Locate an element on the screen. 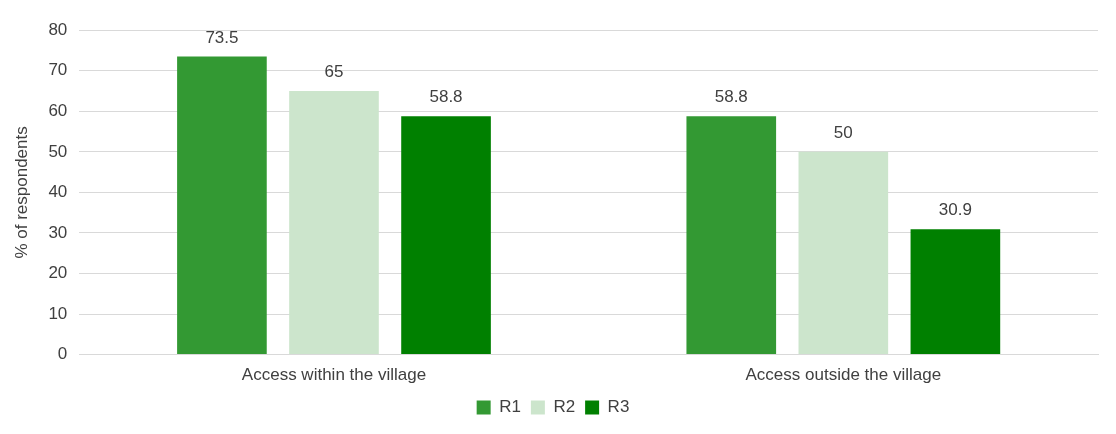  y-tick-label: 0 is located at coordinates (62, 354).